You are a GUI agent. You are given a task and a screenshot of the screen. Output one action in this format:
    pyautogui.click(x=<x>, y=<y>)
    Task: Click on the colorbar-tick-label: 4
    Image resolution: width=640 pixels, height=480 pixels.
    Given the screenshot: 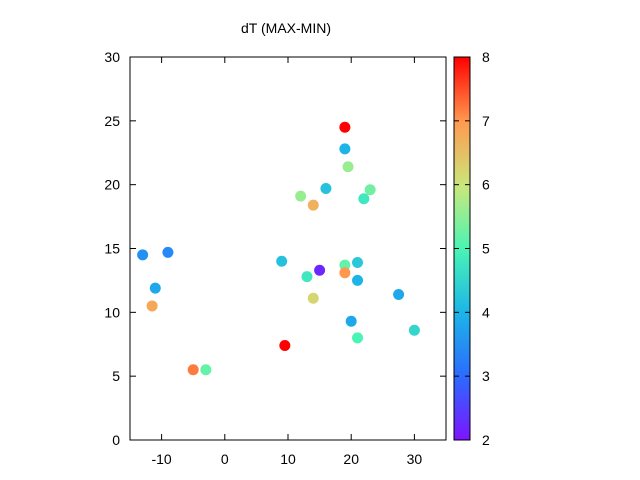 What is the action you would take?
    pyautogui.click(x=486, y=312)
    